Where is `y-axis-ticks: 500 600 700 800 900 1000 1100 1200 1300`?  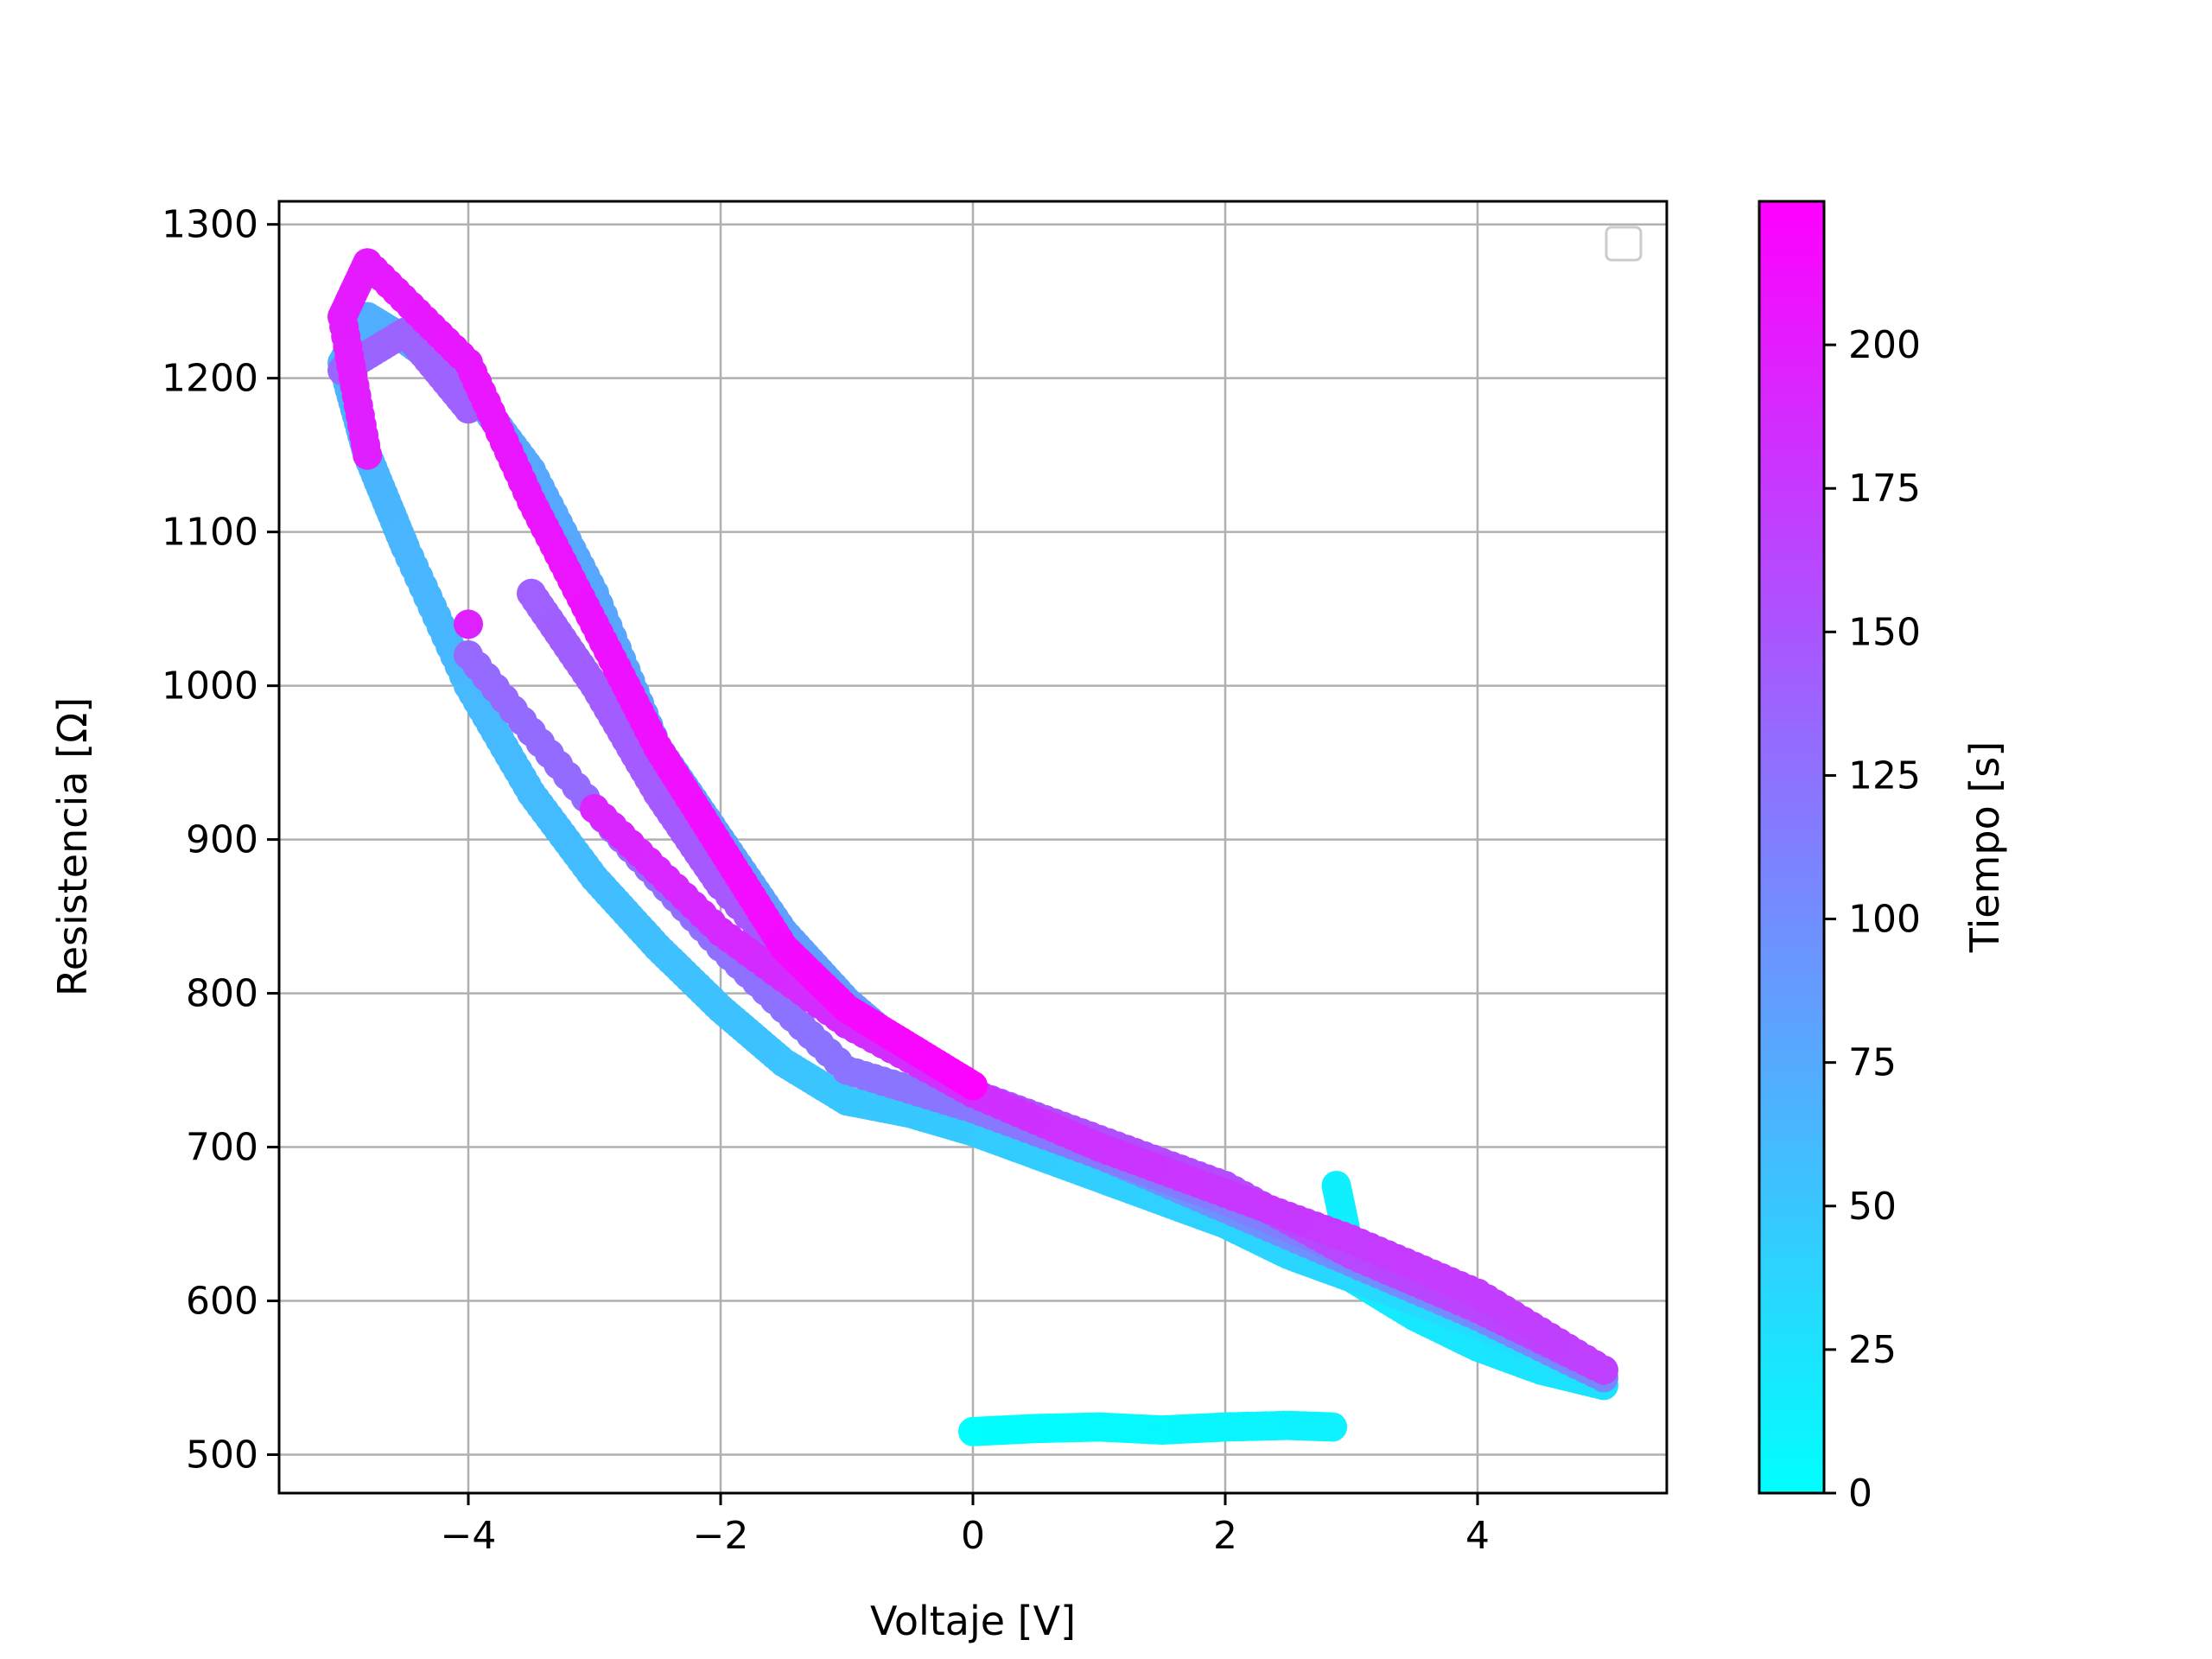 y-axis-ticks: 500 600 700 800 900 1000 1100 1200 1300 is located at coordinates (220, 840).